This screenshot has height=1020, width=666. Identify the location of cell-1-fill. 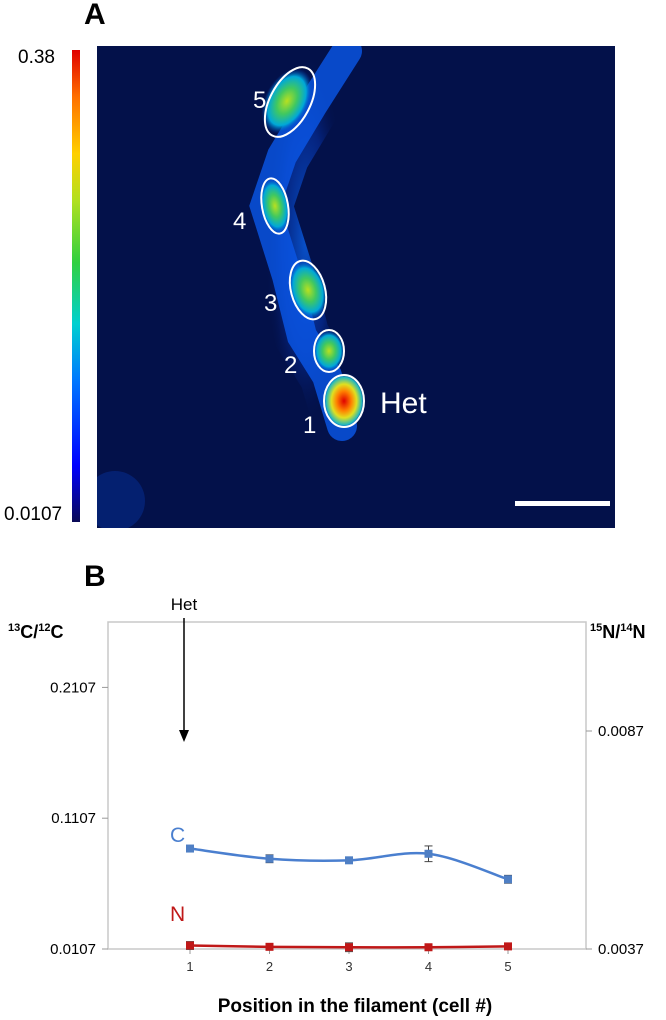
(344, 401).